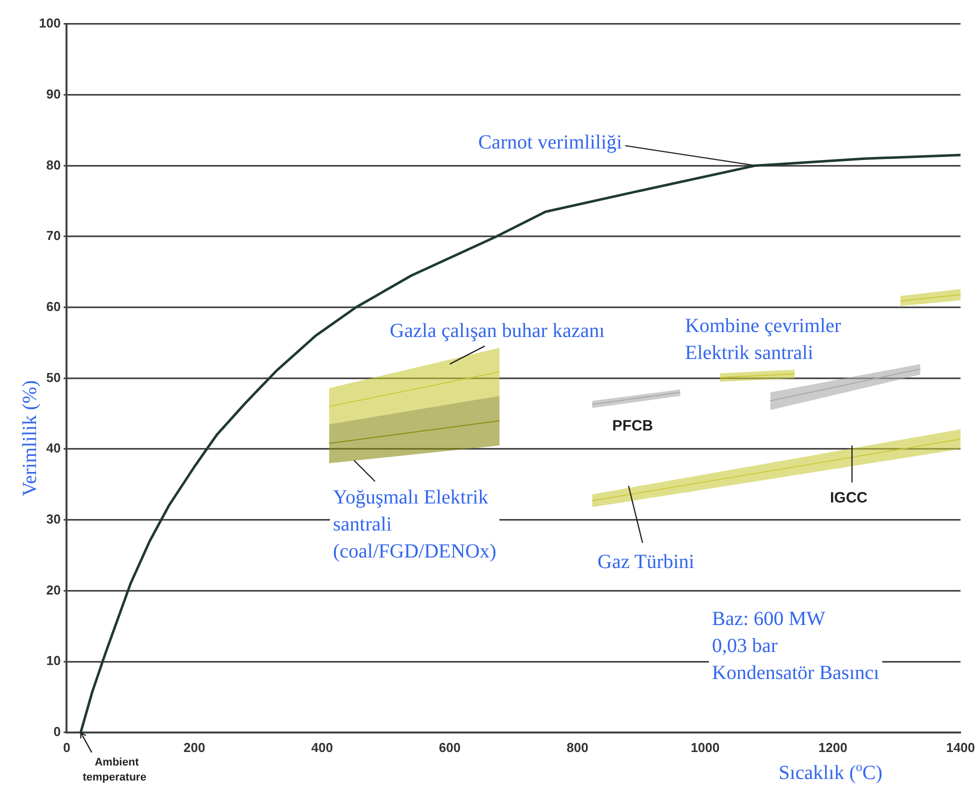  I want to click on y-tick-label: 50, so click(53, 377).